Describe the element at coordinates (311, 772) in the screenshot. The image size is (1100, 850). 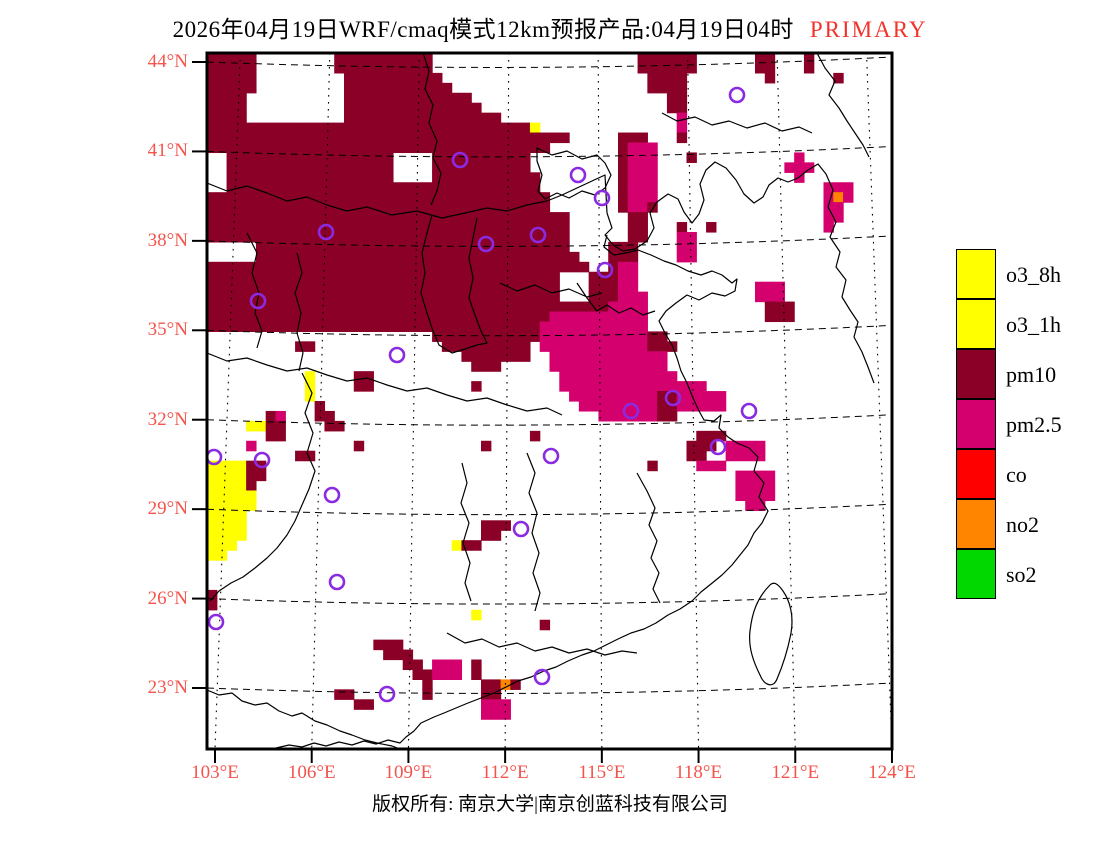
I see `lon-tick-label: 106°E` at that location.